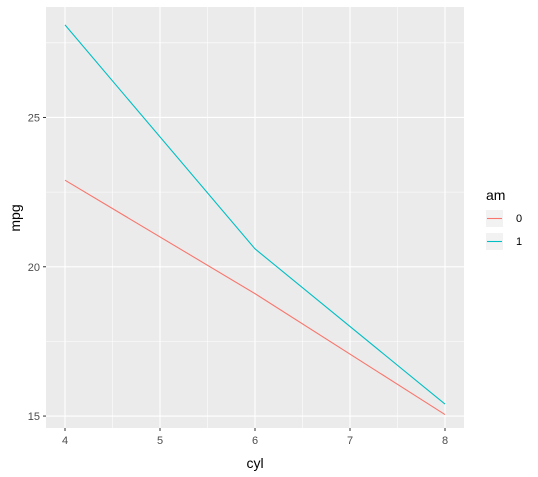  I want to click on y-tick-label: 25, so click(34, 118).